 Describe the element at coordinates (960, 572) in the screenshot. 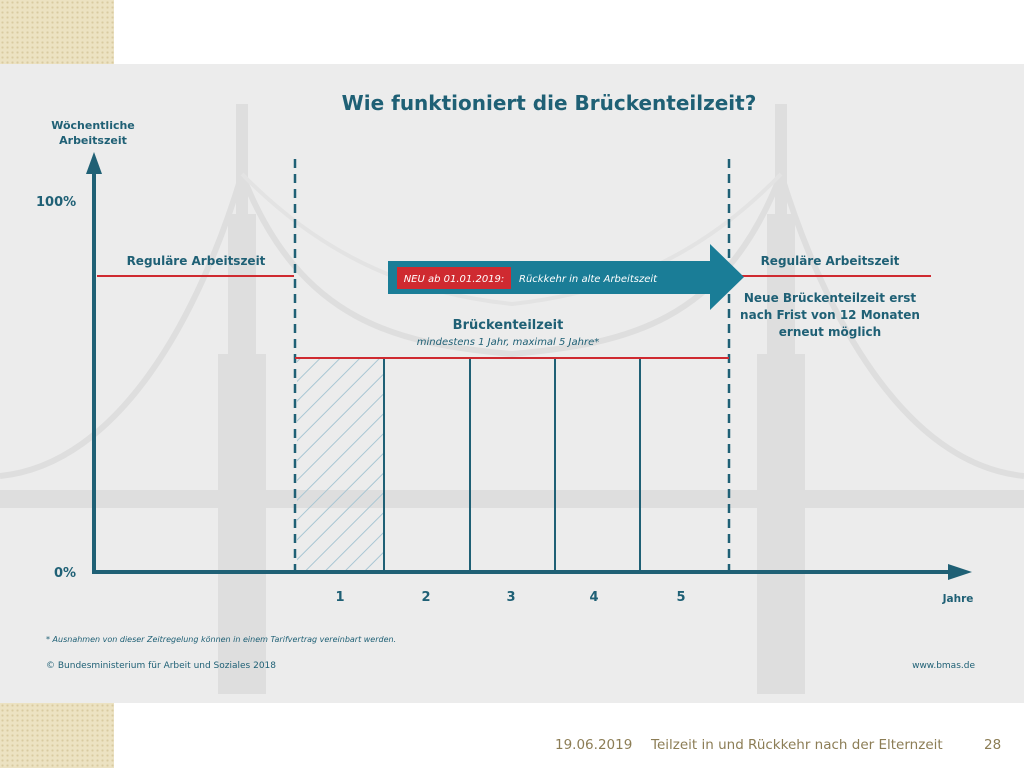

I see `x-axis-arrowhead` at that location.